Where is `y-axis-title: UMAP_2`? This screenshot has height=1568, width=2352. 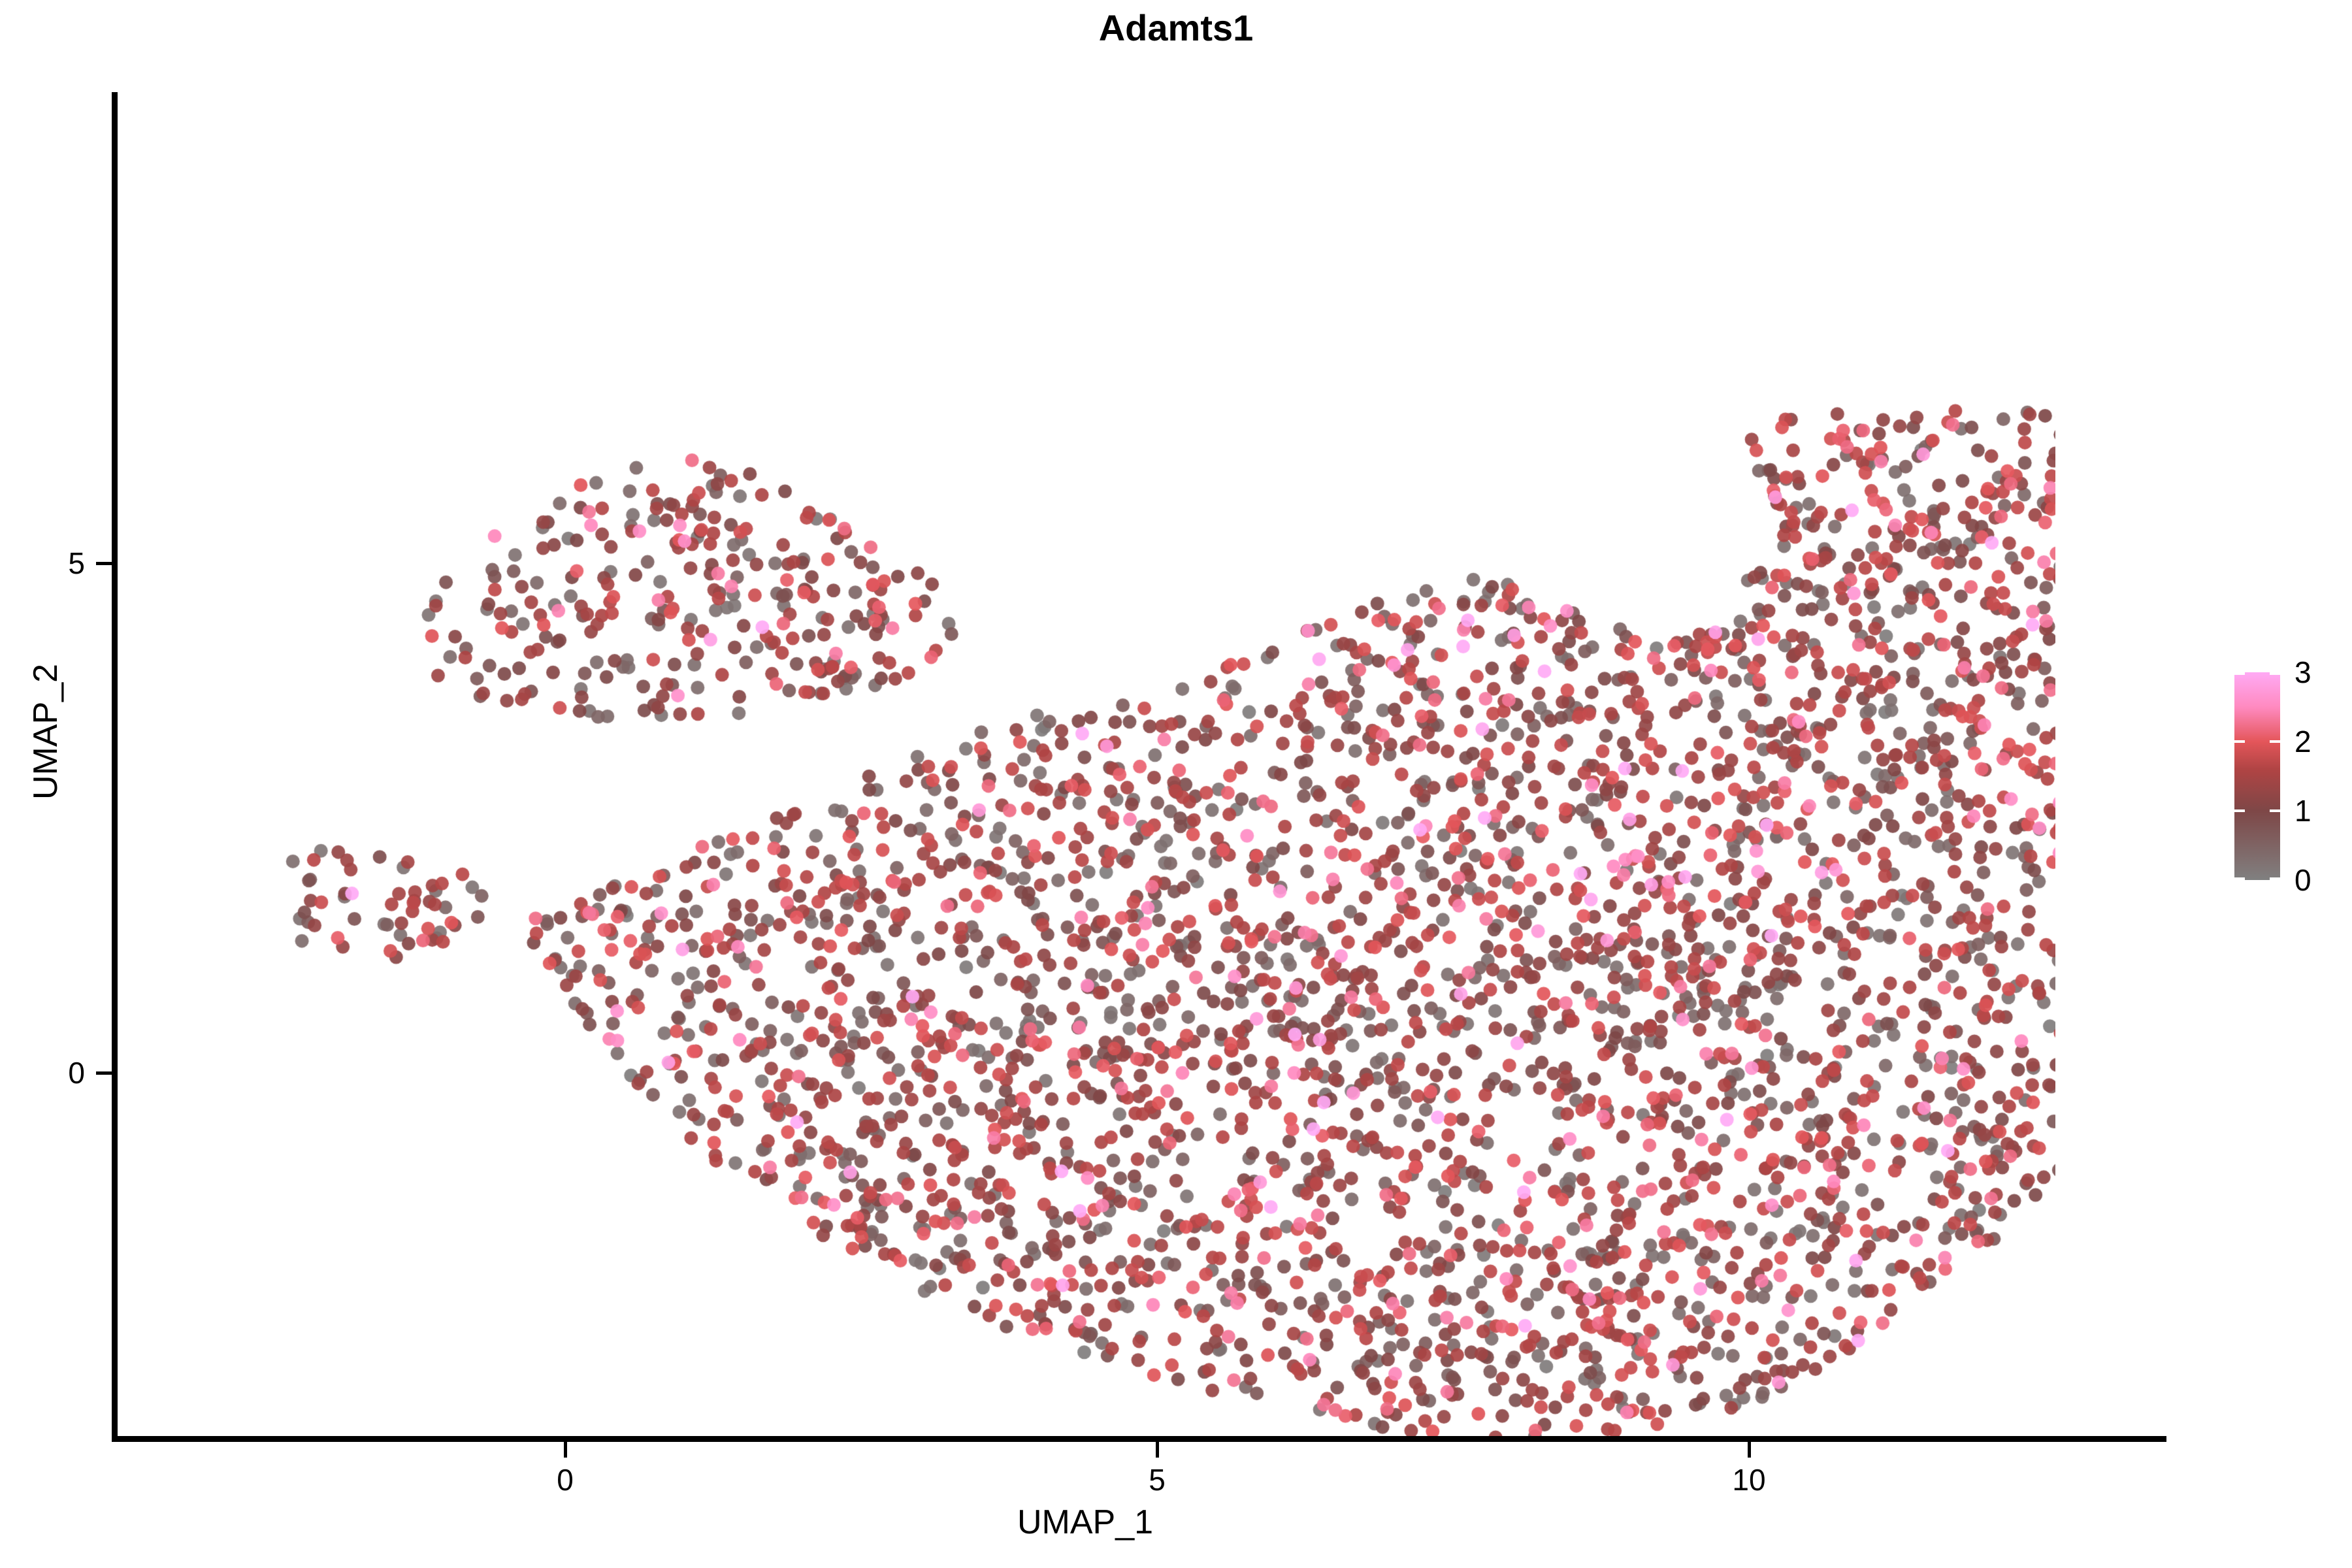
y-axis-title: UMAP_2 is located at coordinates (46, 731).